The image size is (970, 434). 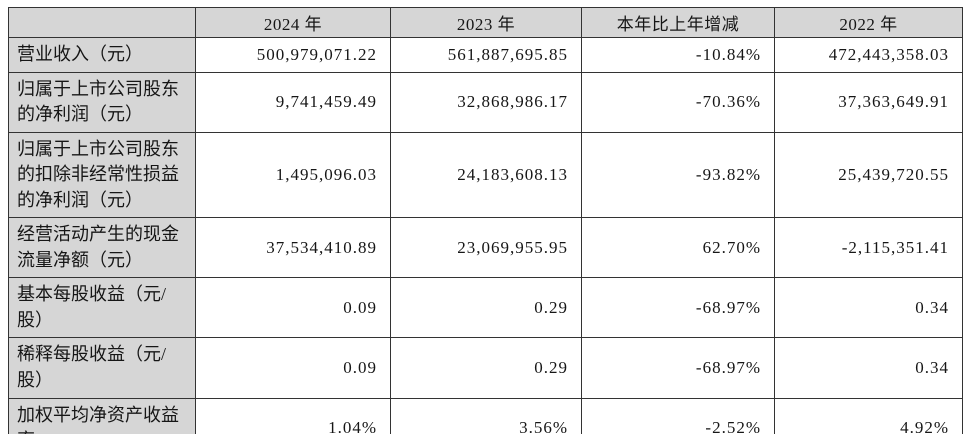 I want to click on table-row-weighted-avg-roe: 加权平均净资产收益 率 1.04% 3.56% -2.52% 4.92%, so click(x=485, y=415).